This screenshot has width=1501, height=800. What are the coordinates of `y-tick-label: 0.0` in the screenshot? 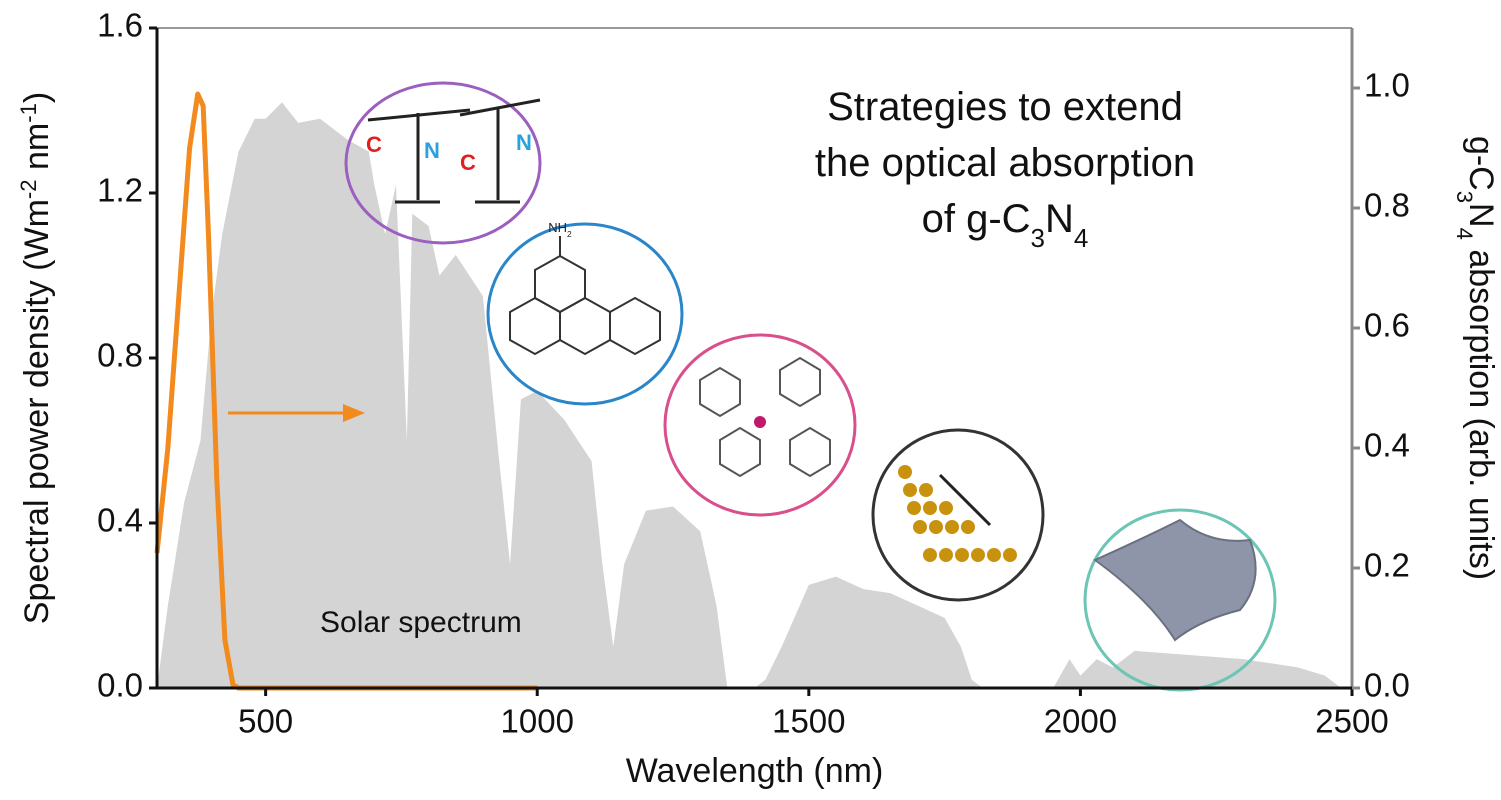 It's located at (120, 685).